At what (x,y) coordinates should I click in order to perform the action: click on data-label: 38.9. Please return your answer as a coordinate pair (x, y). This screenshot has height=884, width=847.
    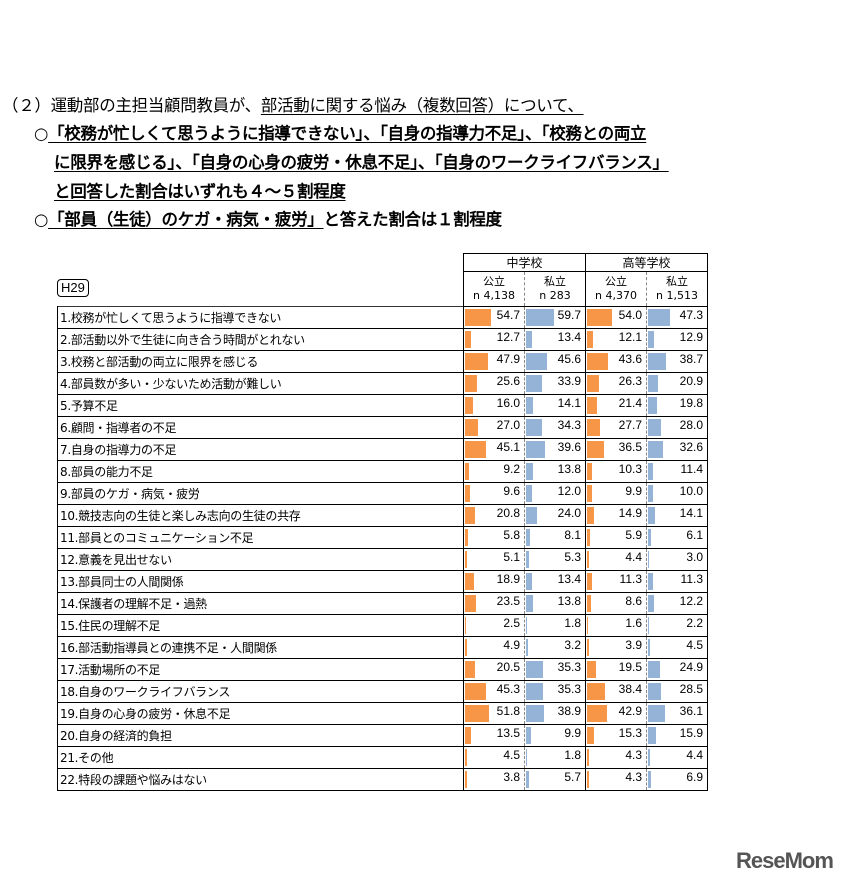
    Looking at the image, I should click on (569, 711).